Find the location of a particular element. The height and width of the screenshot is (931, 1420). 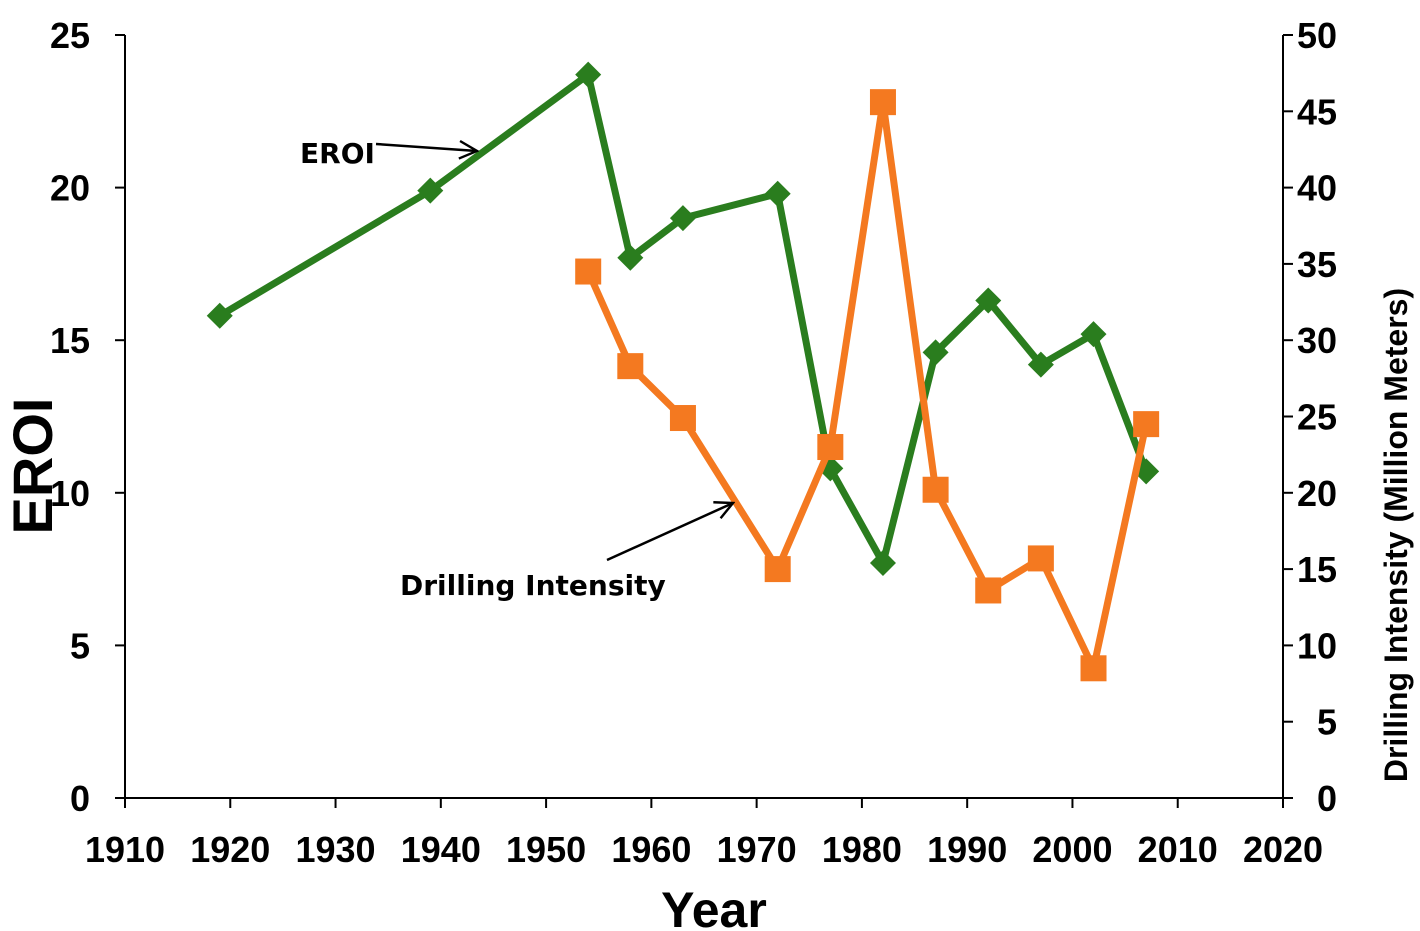

y-tick-label: 10 is located at coordinates (70, 493).